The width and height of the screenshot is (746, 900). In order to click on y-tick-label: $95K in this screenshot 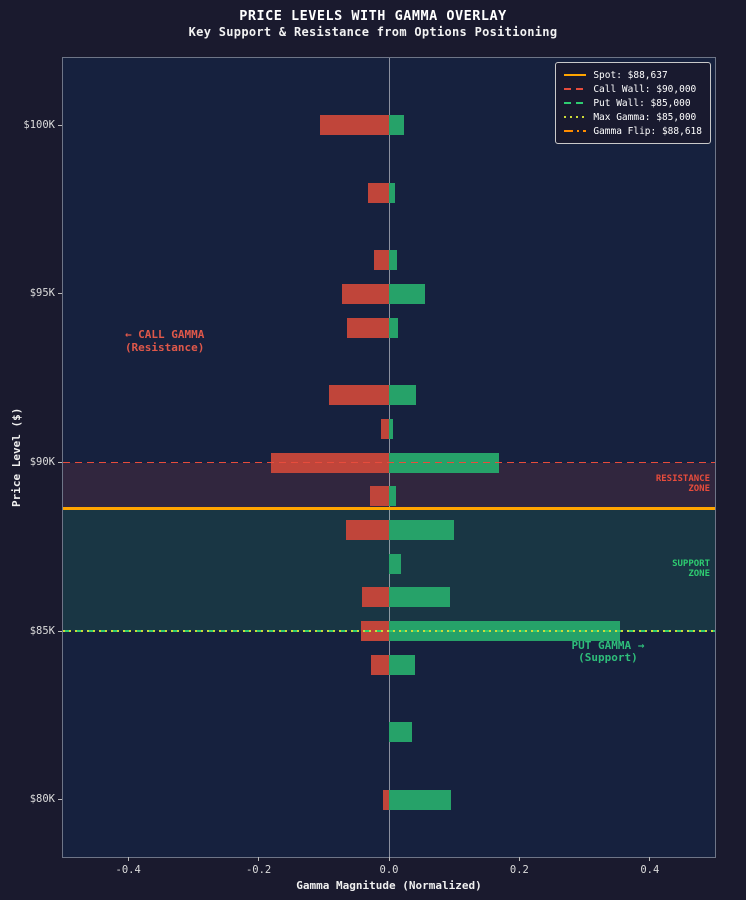, I will do `click(42, 293)`.